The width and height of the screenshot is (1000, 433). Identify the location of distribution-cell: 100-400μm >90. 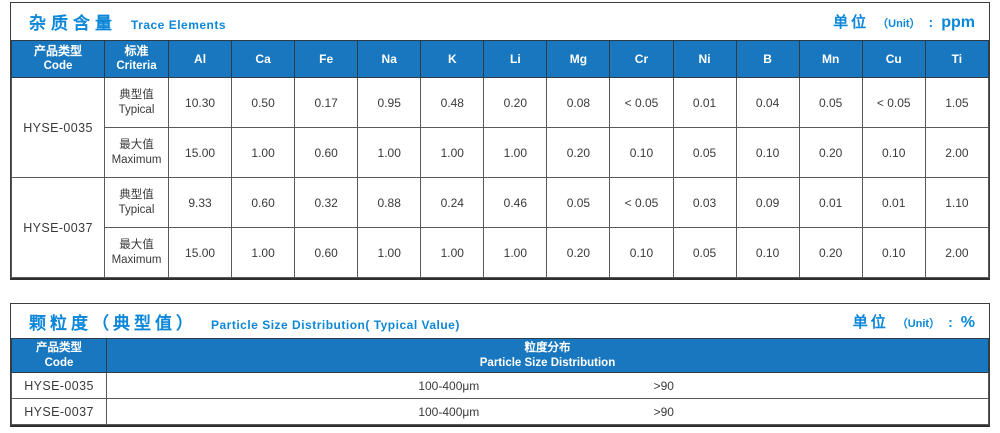
(547, 411).